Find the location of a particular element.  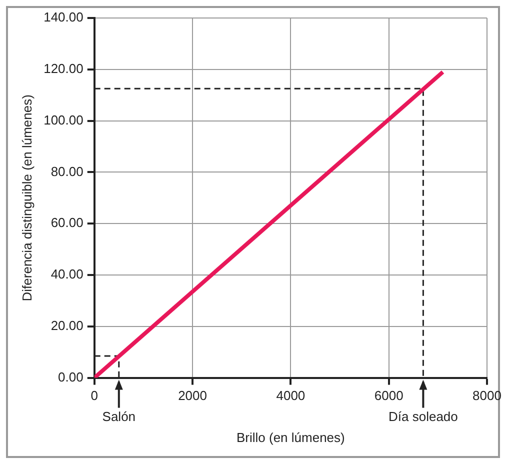

y-tick-label: 100.00 is located at coordinates (64, 120).